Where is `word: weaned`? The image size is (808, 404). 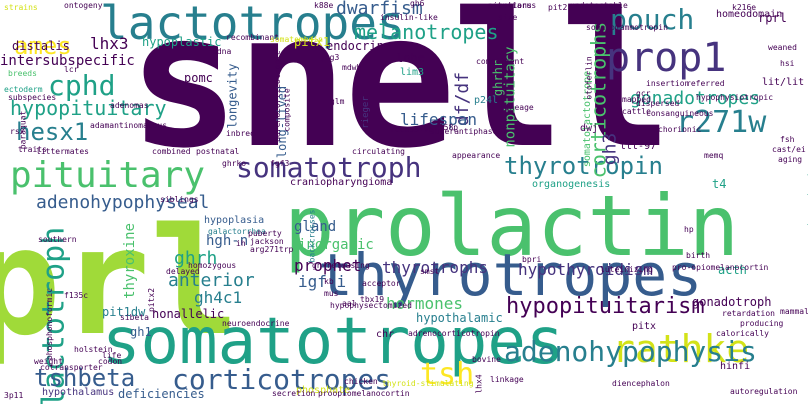
word: weaned is located at coordinates (782, 47).